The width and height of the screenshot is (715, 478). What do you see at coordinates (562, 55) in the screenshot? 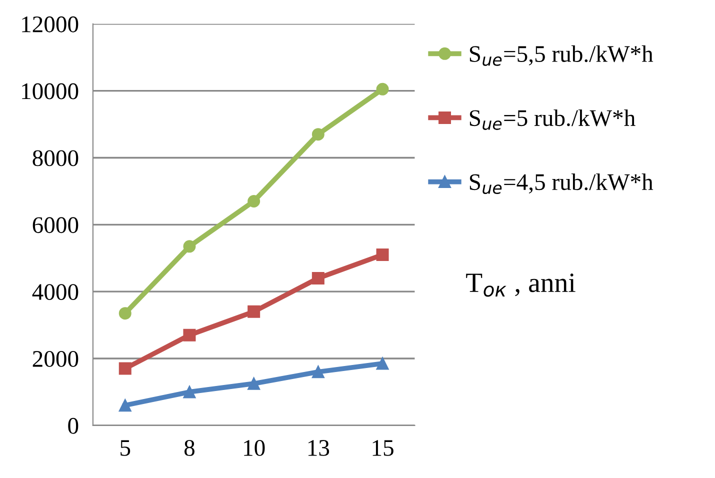
I see `legend-label: S$_{ue}$=5,5 rub./kW*h` at bounding box center [562, 55].